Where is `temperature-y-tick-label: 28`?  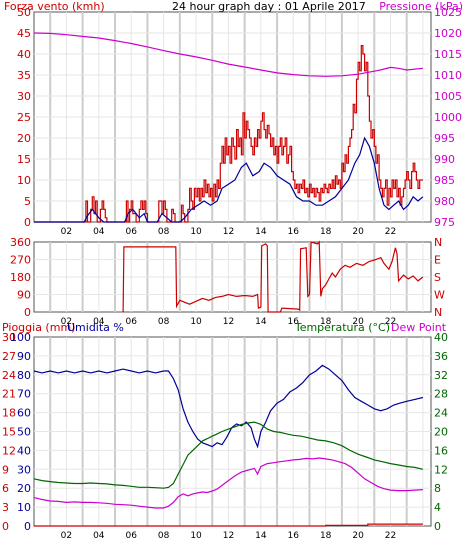
temperature-y-tick-label: 28 is located at coordinates (441, 394).